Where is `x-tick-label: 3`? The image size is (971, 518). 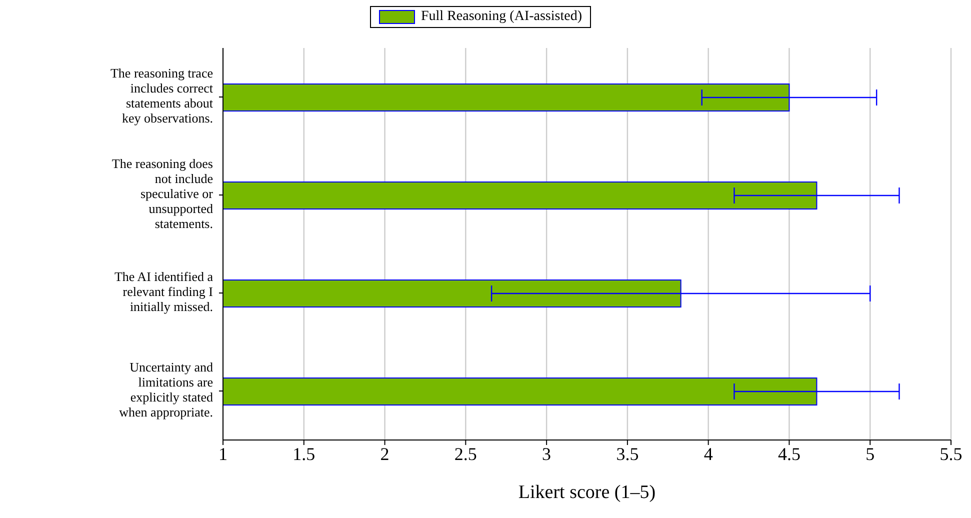
x-tick-label: 3 is located at coordinates (547, 454).